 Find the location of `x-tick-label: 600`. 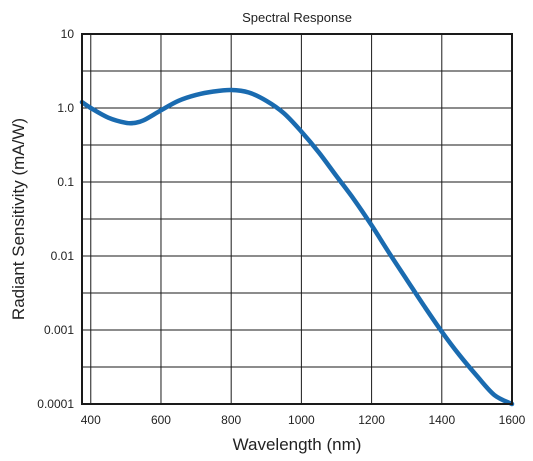

x-tick-label: 600 is located at coordinates (161, 420).